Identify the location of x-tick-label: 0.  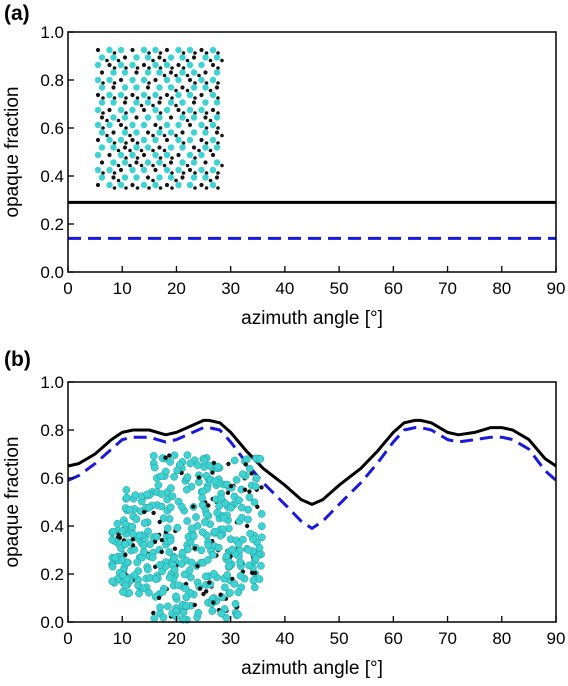
(67, 638).